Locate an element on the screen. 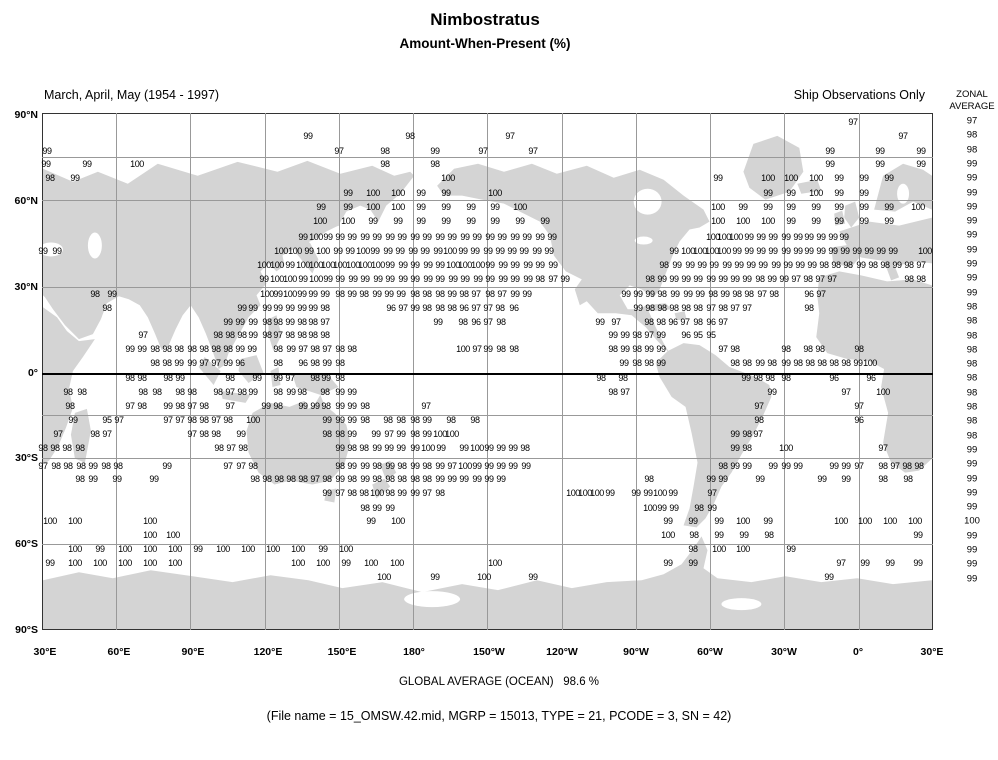 The width and height of the screenshot is (998, 760). zonal-header-line1: ZONAL is located at coordinates (972, 94).